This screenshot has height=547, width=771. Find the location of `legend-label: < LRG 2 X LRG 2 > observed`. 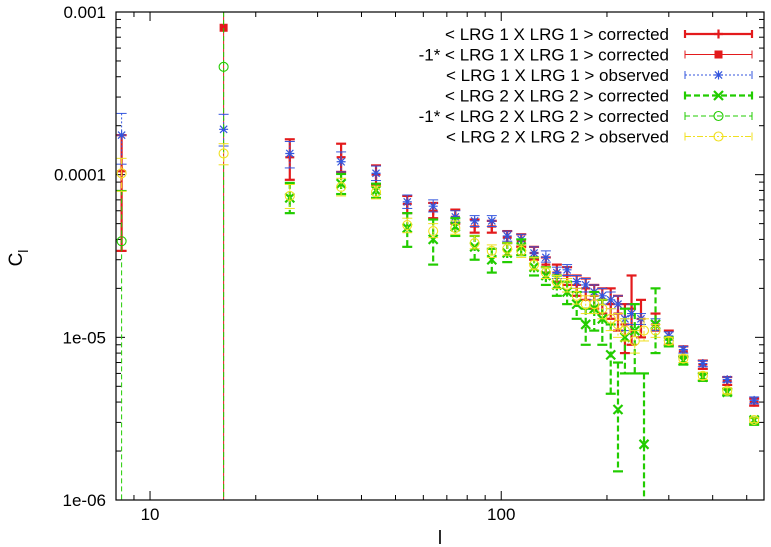

legend-label: < LRG 2 X LRG 2 > observed is located at coordinates (557, 137).